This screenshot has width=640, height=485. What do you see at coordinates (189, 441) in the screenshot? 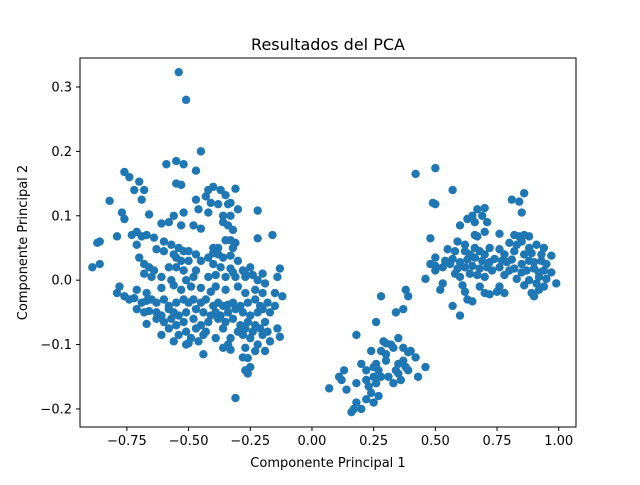
I see `x-tick-label: −0.50` at bounding box center [189, 441].